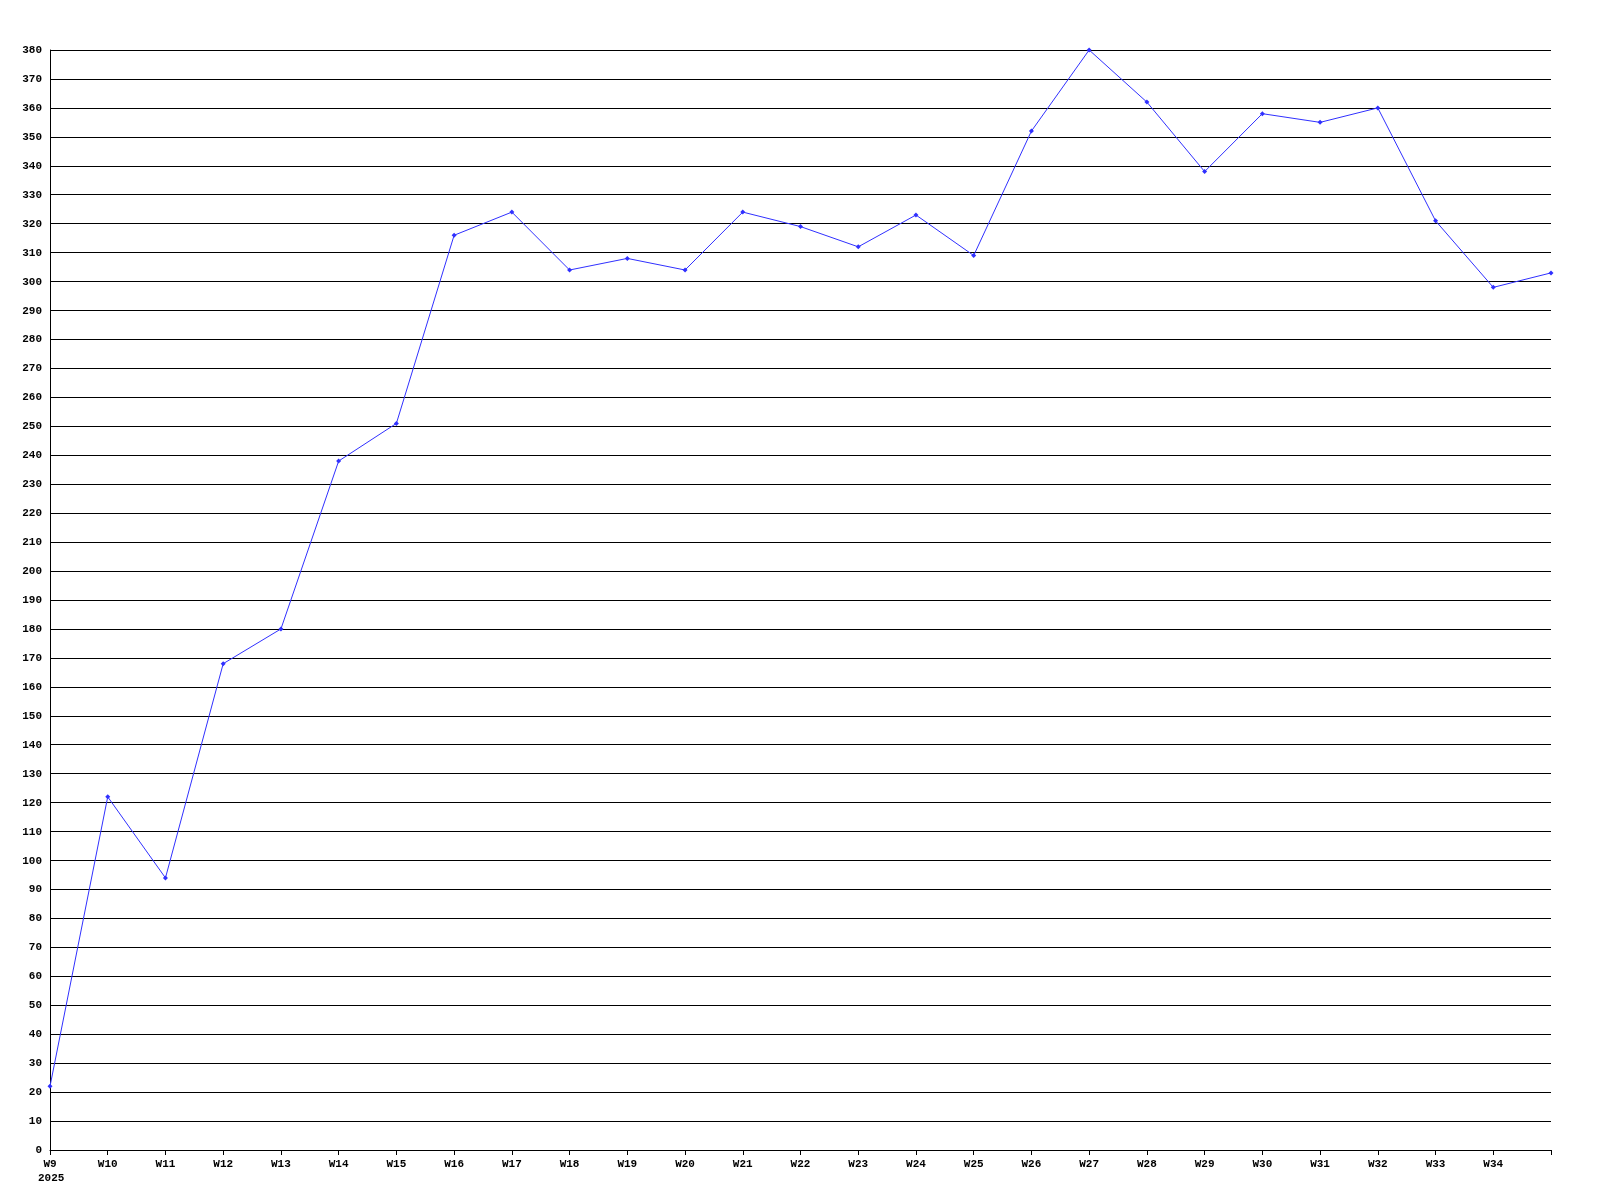 This screenshot has height=1200, width=1600. I want to click on x-tick-label: W24, so click(916, 1163).